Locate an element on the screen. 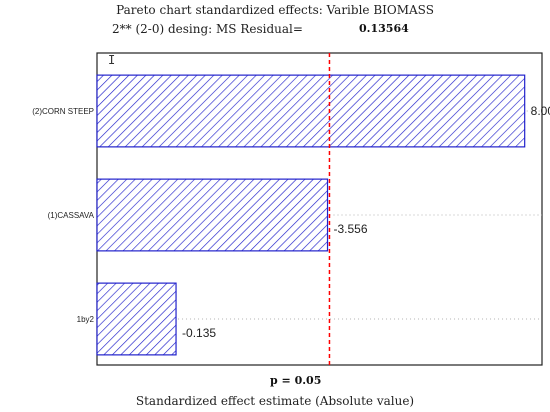 This screenshot has height=412, width=550. chart-subtitle: 2** (2-0) desing: MS Residual= is located at coordinates (207, 29).